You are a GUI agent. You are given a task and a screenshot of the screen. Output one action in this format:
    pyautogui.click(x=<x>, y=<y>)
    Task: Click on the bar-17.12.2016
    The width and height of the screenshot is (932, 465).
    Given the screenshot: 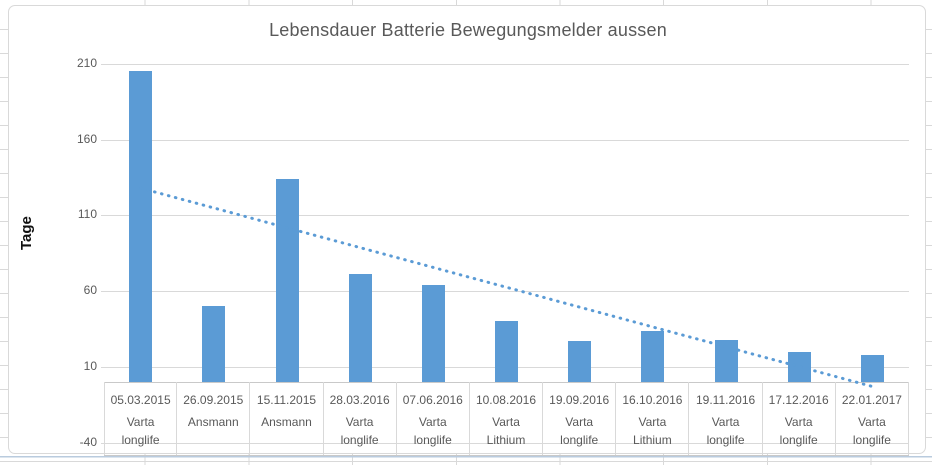 What is the action you would take?
    pyautogui.click(x=799, y=366)
    